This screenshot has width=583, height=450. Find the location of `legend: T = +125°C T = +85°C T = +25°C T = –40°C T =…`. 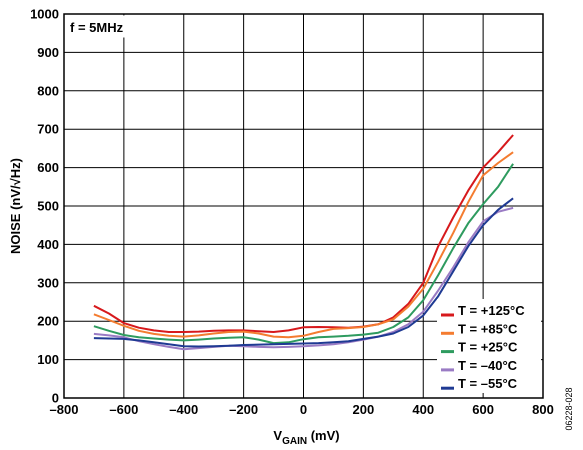

legend: T = +125°C T = +85°C T = +25°C T = –40°C T =… is located at coordinates (483, 347).